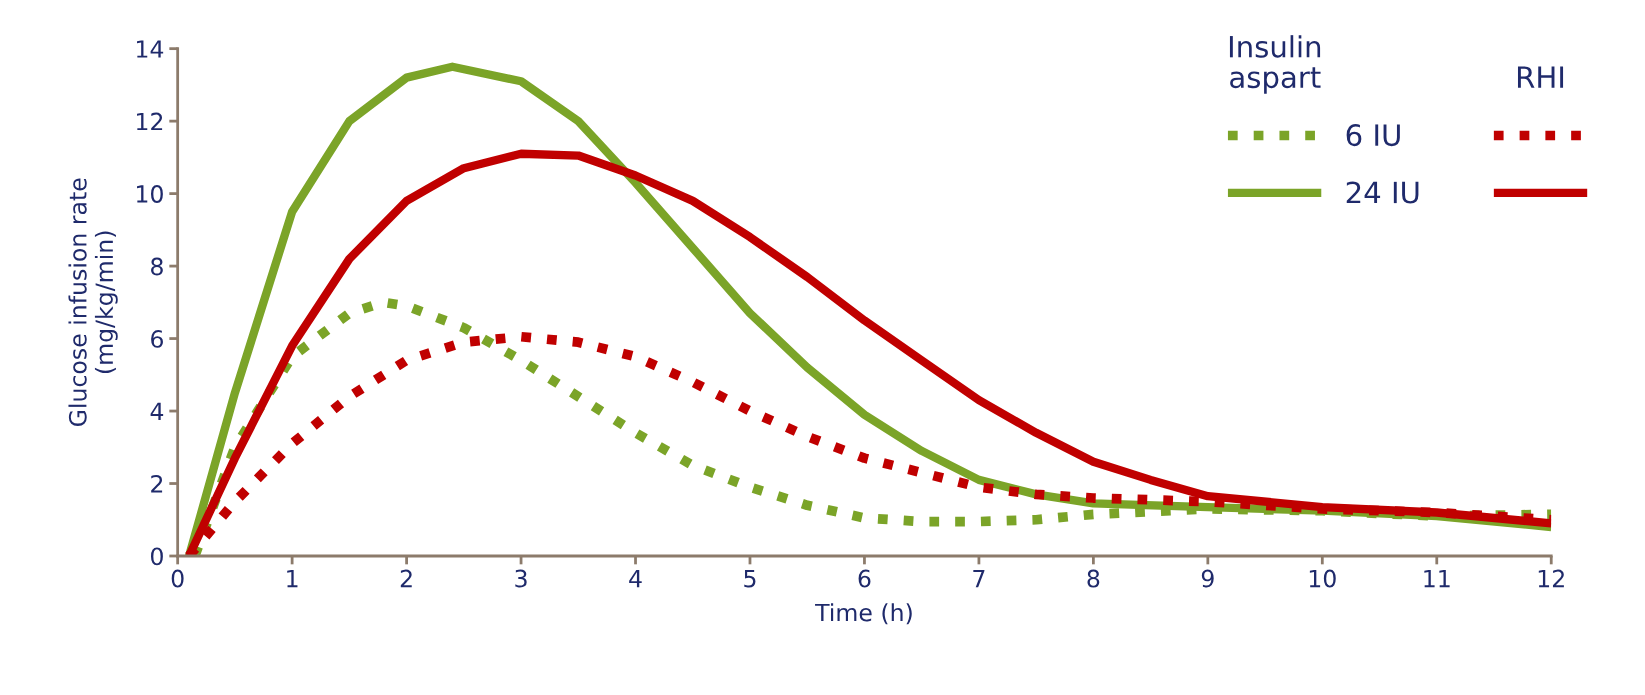  What do you see at coordinates (157, 266) in the screenshot?
I see `y-tick-label: 8` at bounding box center [157, 266].